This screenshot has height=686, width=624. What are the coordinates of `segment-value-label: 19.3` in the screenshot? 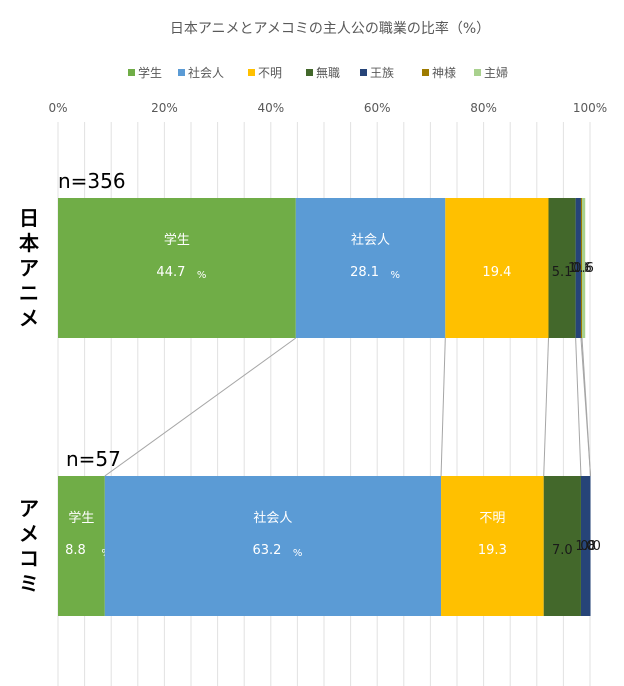 It's located at (492, 550).